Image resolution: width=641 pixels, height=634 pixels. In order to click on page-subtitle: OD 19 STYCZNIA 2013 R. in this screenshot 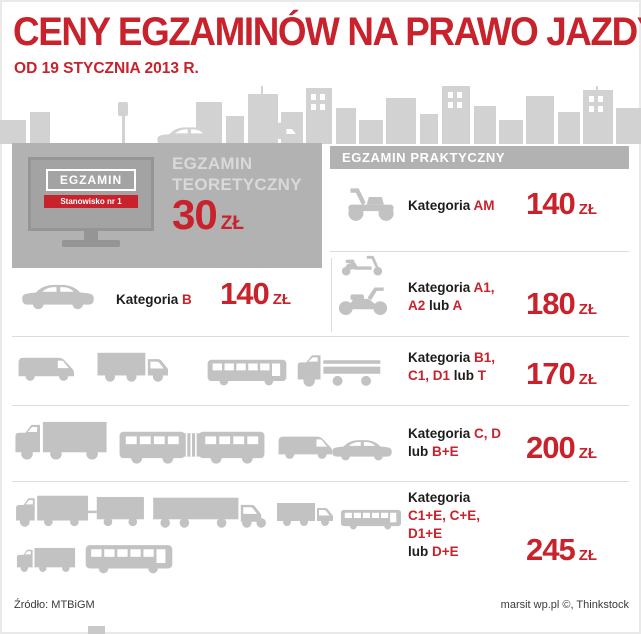, I will do `click(106, 68)`.